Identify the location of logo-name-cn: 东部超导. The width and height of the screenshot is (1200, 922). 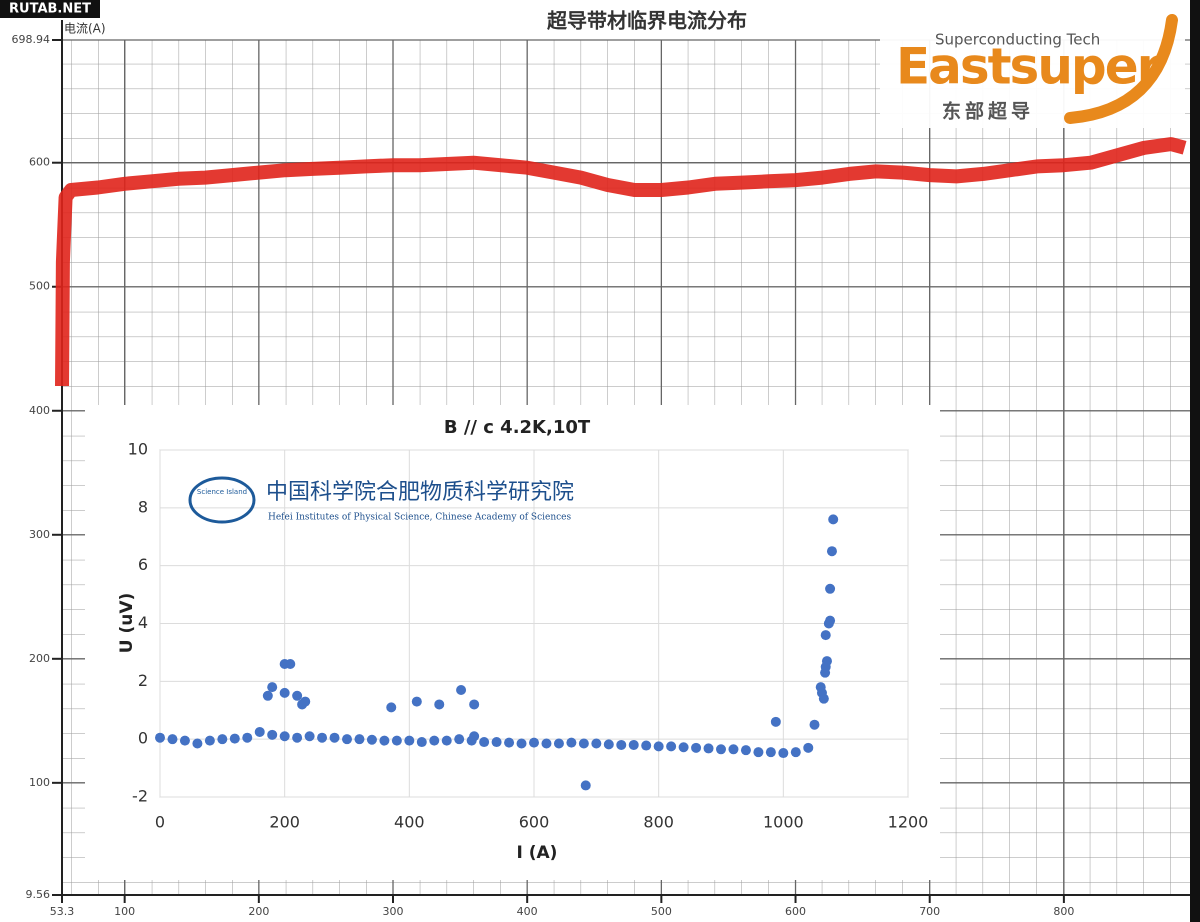
(988, 111).